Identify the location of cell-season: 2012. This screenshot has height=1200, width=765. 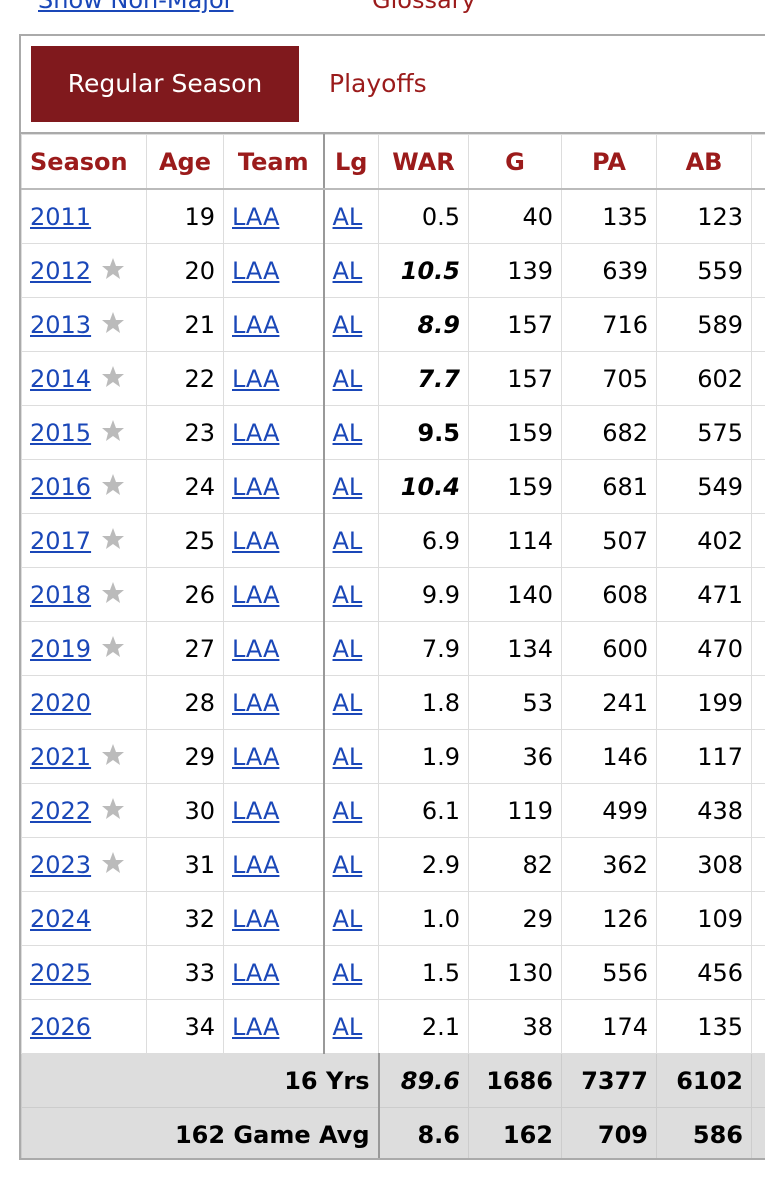
(84, 270).